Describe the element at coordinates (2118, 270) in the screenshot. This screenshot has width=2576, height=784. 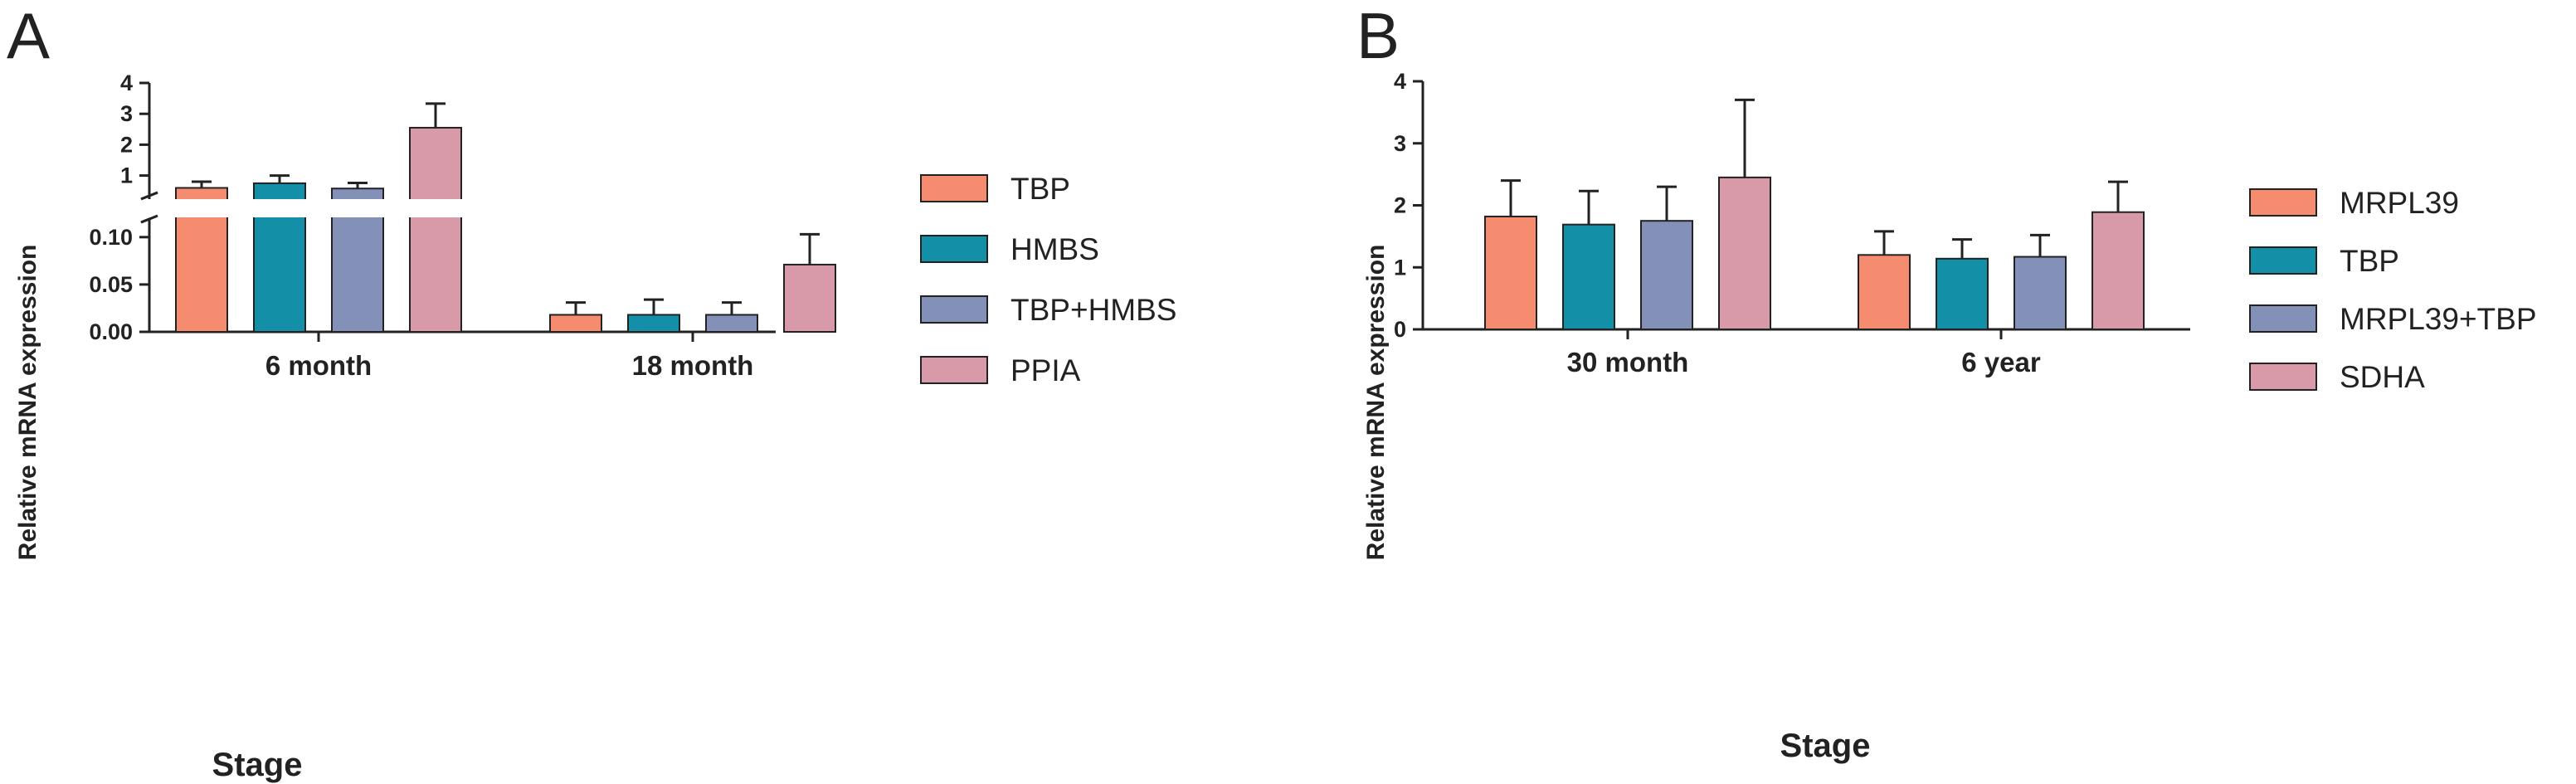
I see `bar-sdha-6-year` at that location.